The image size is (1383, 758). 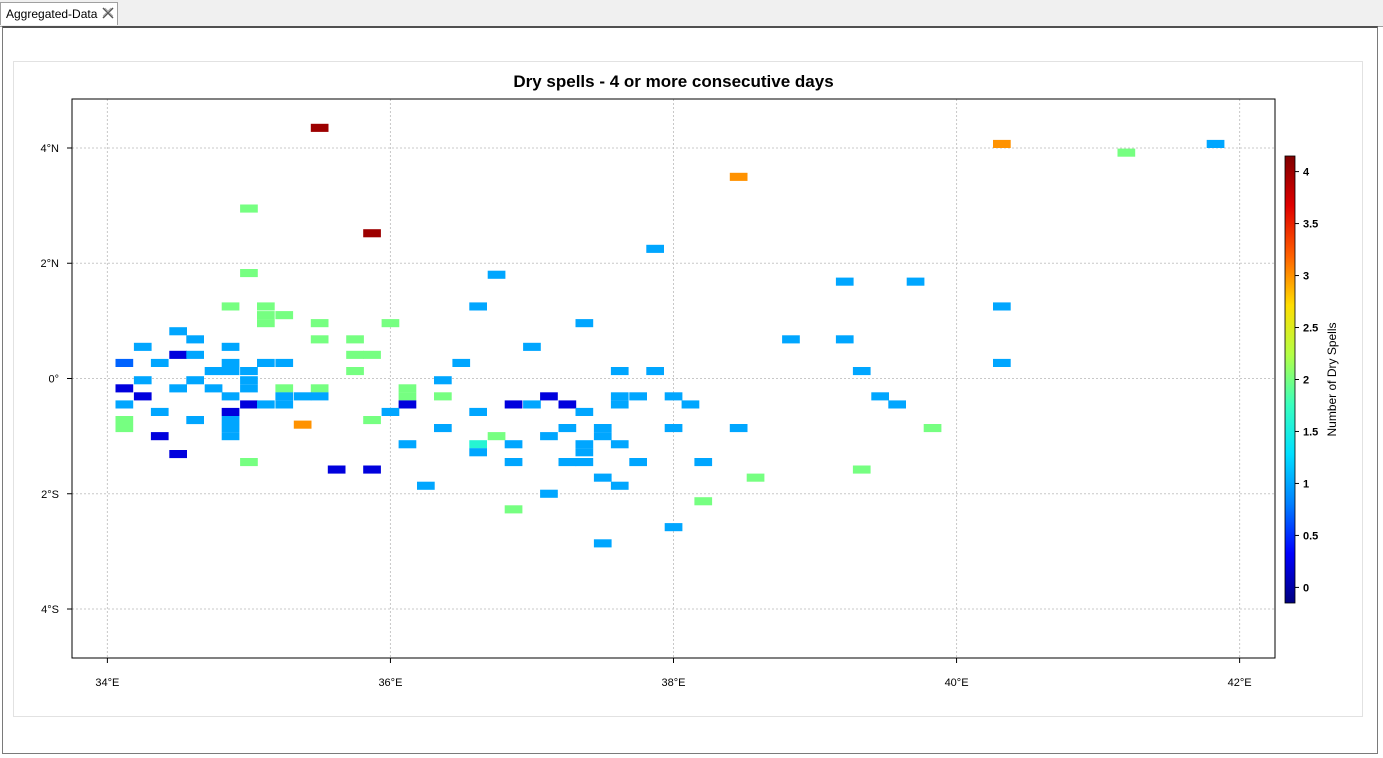 What do you see at coordinates (1306, 381) in the screenshot?
I see `colorbar-tick-label: 2` at bounding box center [1306, 381].